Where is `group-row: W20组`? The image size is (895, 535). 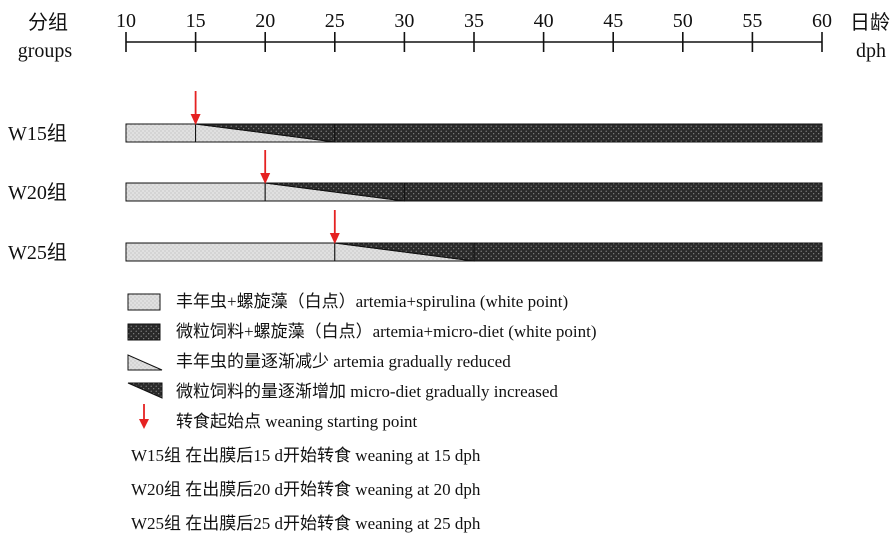 group-row: W20组 is located at coordinates (415, 177).